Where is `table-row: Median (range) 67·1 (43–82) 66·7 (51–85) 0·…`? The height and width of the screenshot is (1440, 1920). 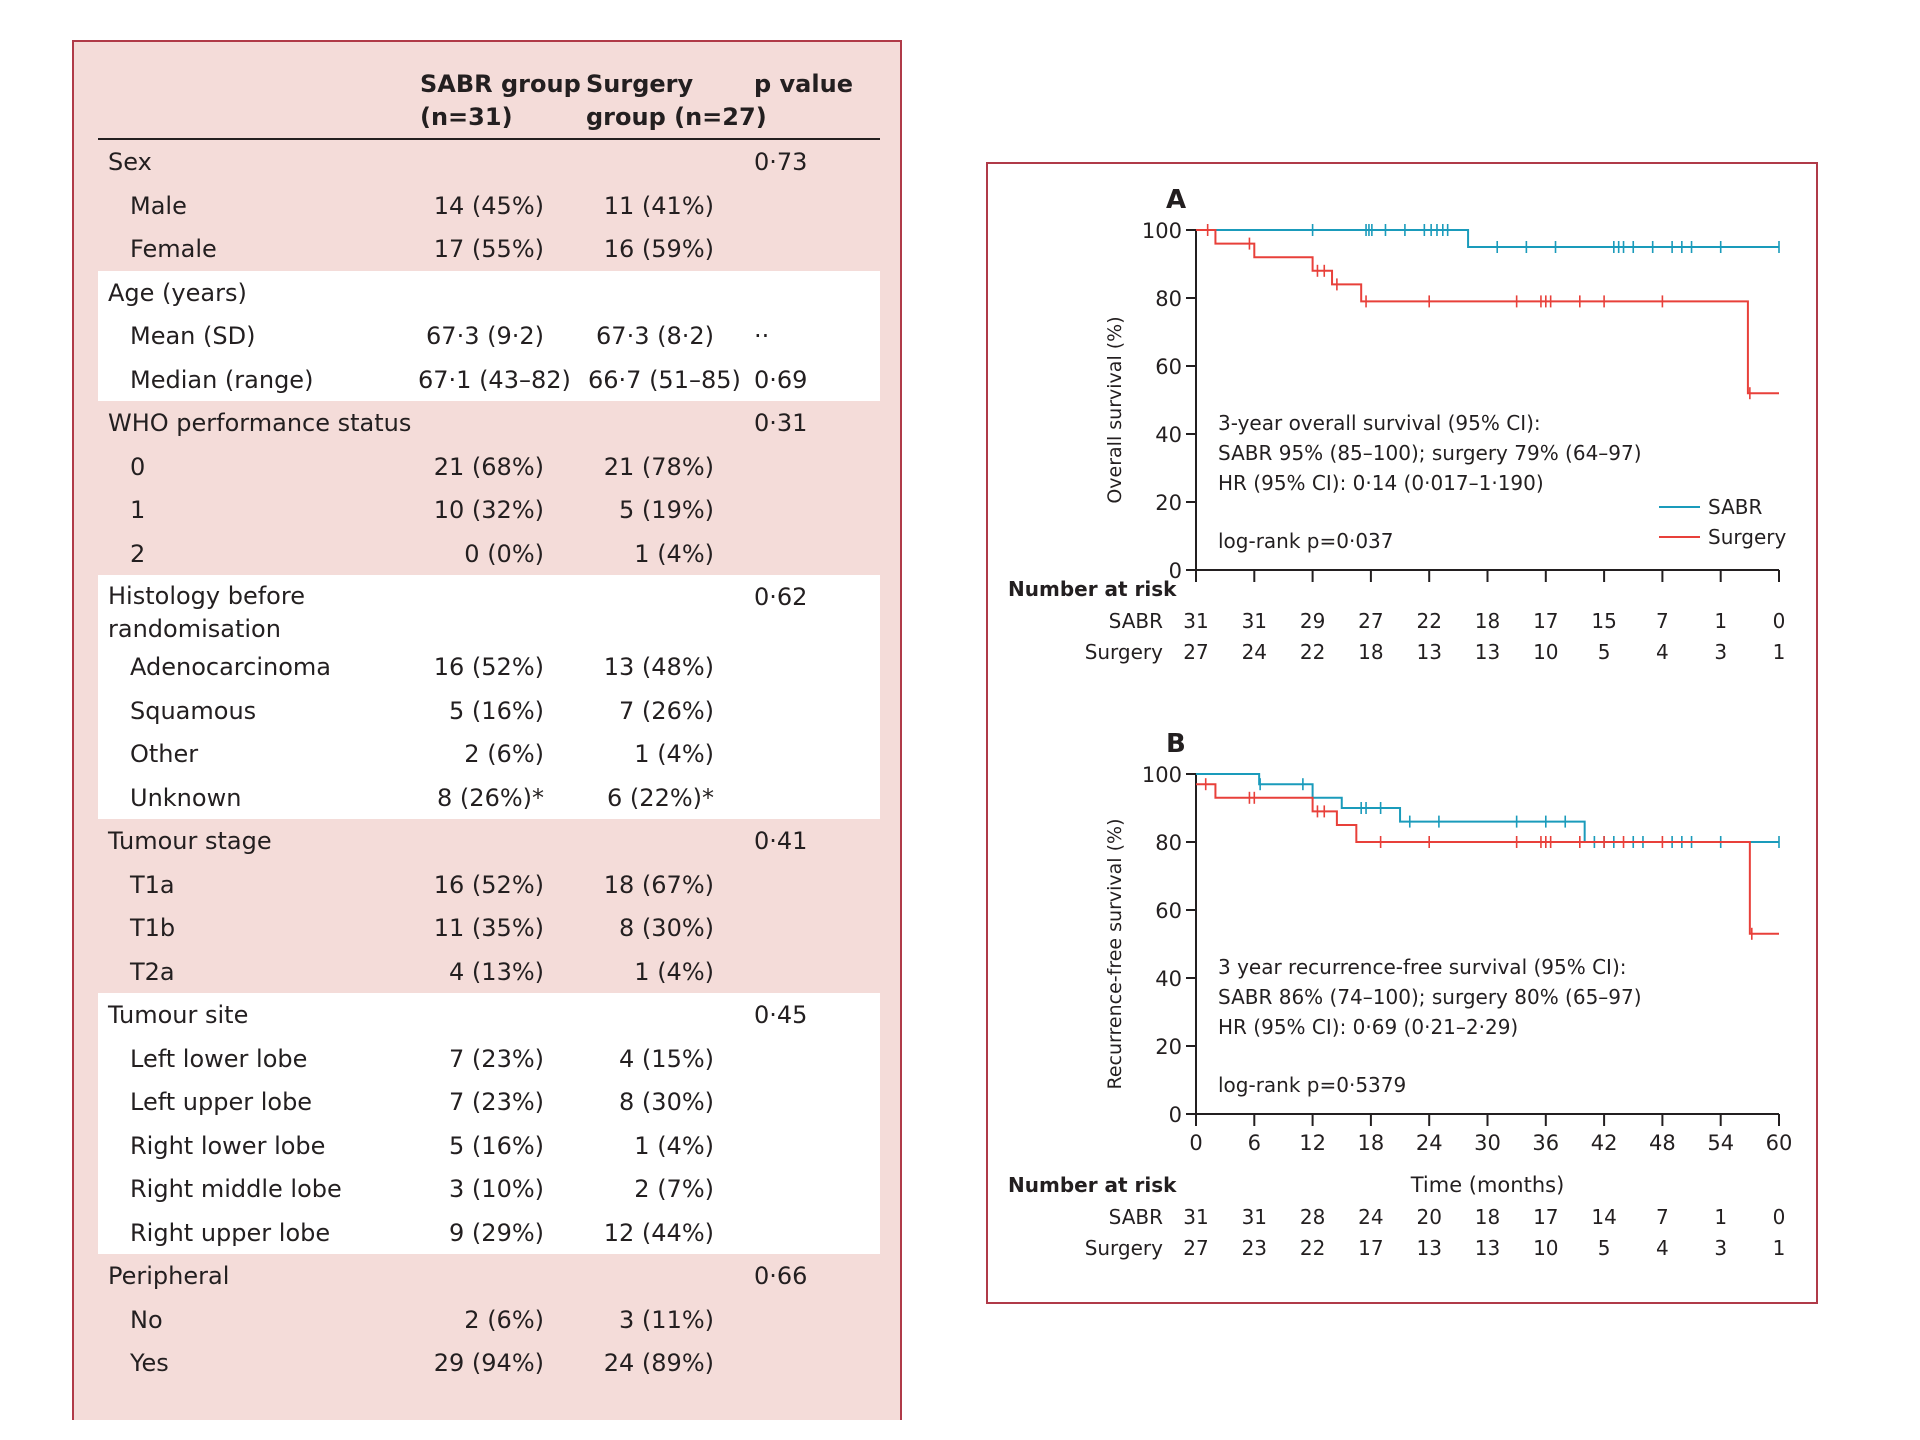
table-row: Median (range) 67·1 (43–82) 66·7 (51–85) 0·… is located at coordinates (489, 380).